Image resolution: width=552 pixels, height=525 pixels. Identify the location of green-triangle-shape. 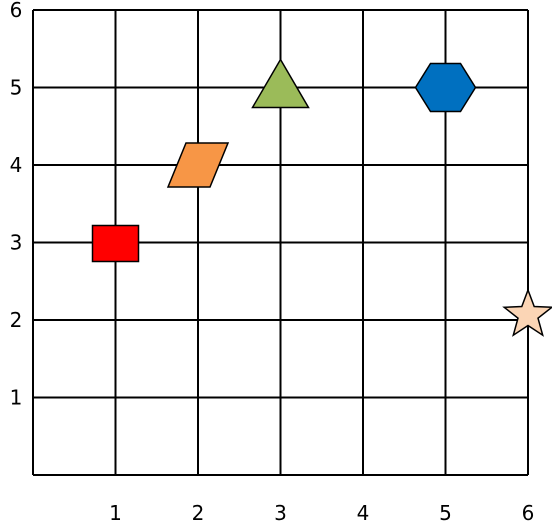
(280, 83).